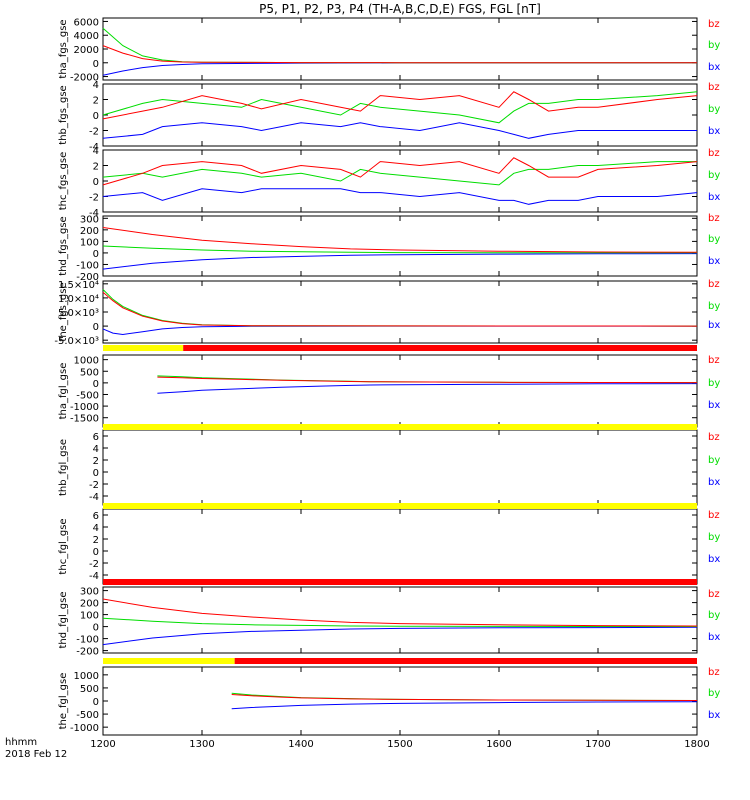 The height and width of the screenshot is (800, 750). I want to click on y-tick-label: -5.0×10³, so click(76, 341).